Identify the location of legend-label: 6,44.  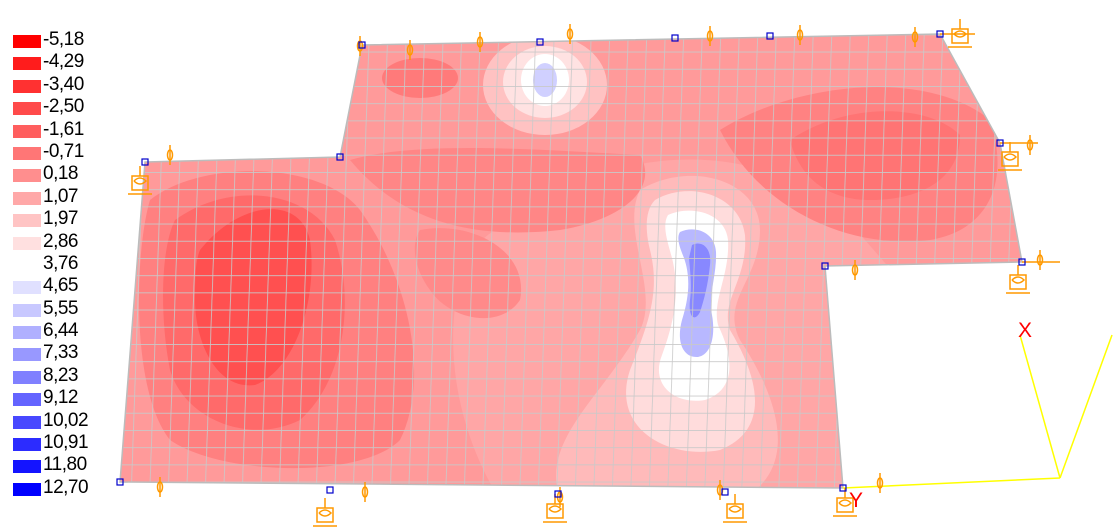
(60, 331).